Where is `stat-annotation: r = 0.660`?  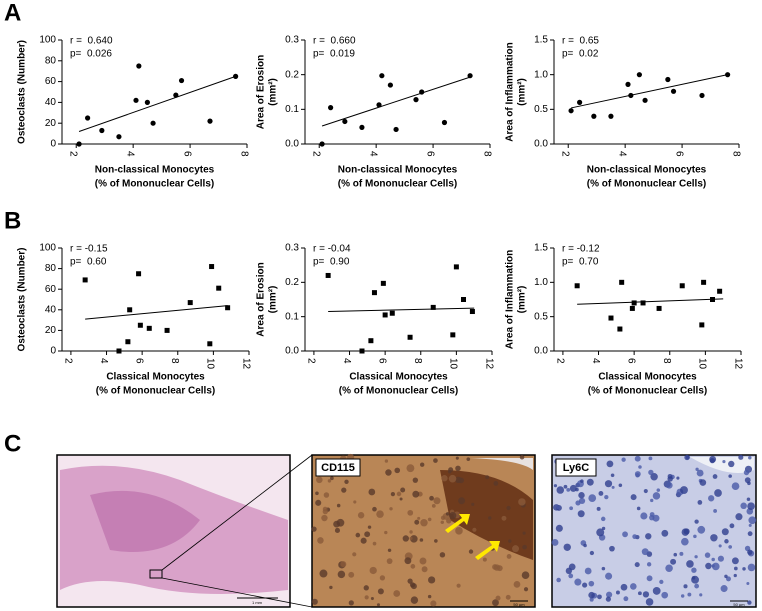
stat-annotation: r = 0.660 is located at coordinates (334, 41).